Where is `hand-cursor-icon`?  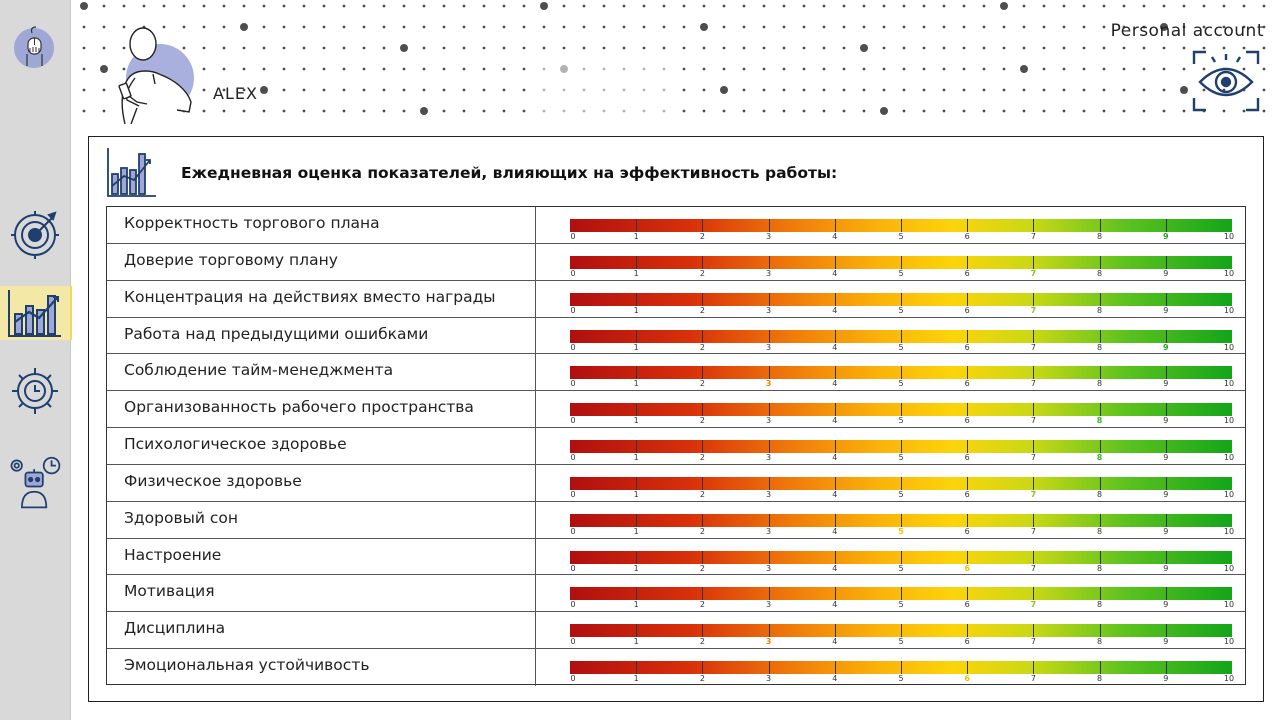 hand-cursor-icon is located at coordinates (35, 47).